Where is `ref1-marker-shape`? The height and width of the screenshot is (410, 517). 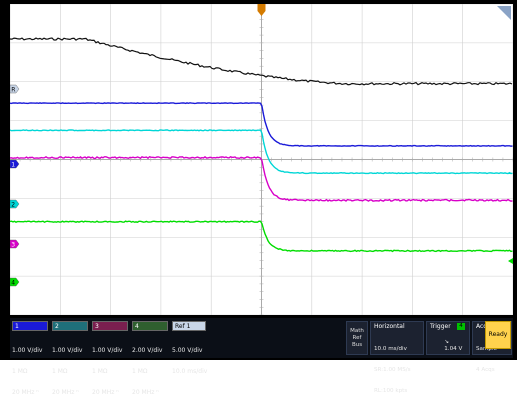
ref1-marker-shape is located at coordinates (15, 89).